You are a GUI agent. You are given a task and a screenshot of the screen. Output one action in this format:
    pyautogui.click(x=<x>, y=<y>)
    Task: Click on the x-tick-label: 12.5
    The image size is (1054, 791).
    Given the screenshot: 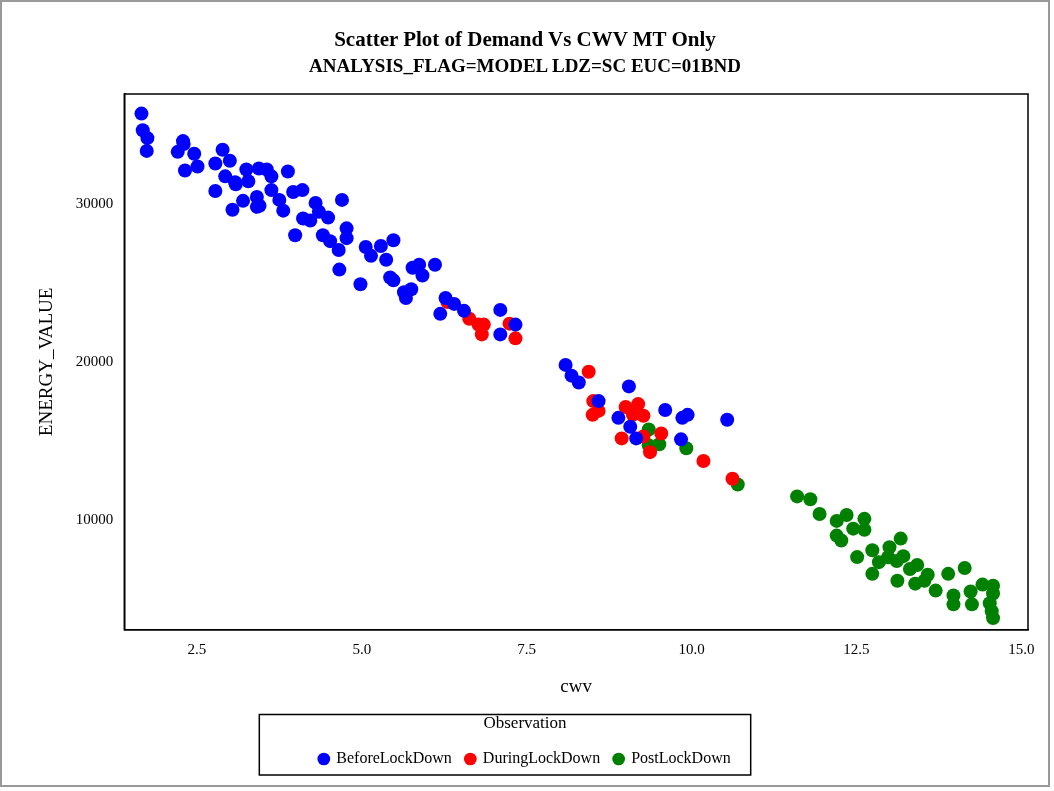 What is the action you would take?
    pyautogui.click(x=856, y=648)
    